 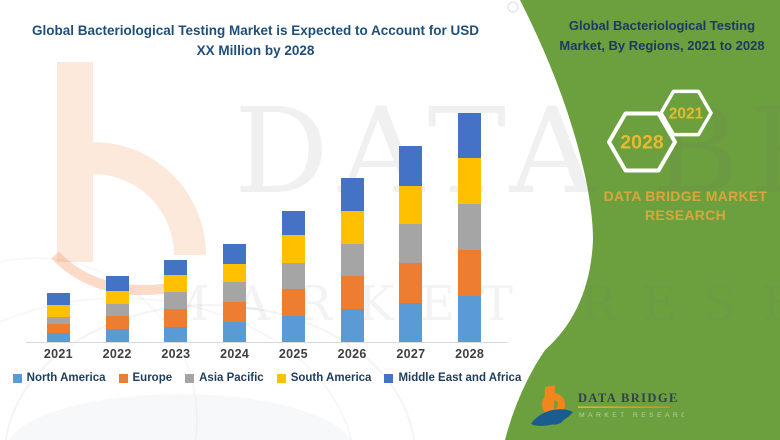 I want to click on x-axis-labels: 2021 2022 2023 2024 2025 2026 2027 2028, so click(x=264, y=354).